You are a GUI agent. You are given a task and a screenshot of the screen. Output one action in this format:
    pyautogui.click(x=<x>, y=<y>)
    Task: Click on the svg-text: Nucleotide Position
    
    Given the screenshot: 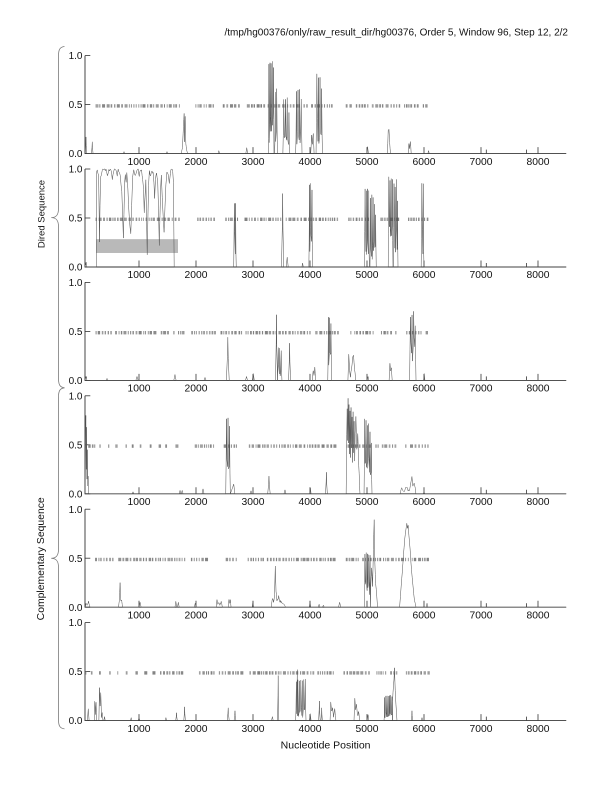 What is the action you would take?
    pyautogui.click(x=326, y=746)
    